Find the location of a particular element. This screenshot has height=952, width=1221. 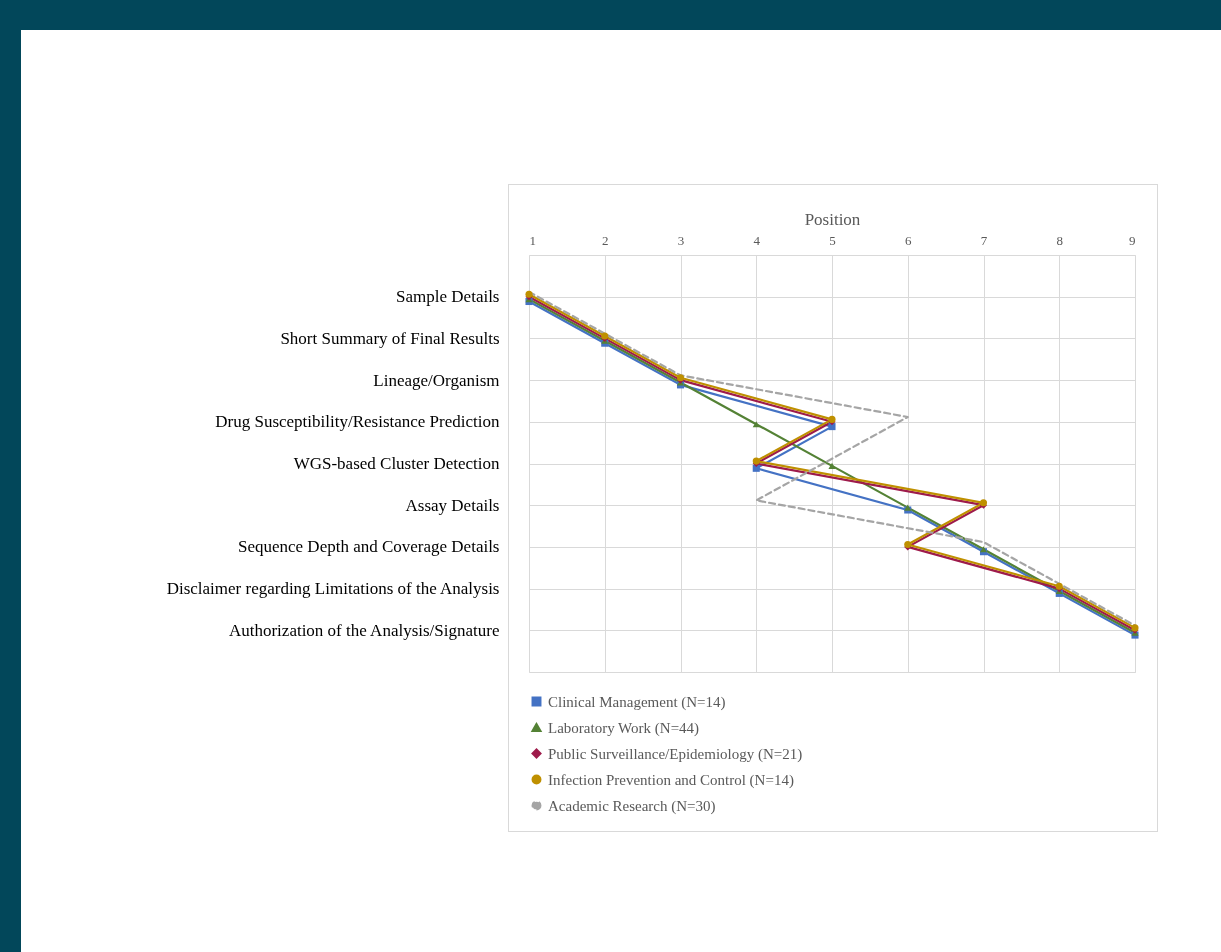

legend-label: Laboratory Work (N=44) is located at coordinates (624, 728).